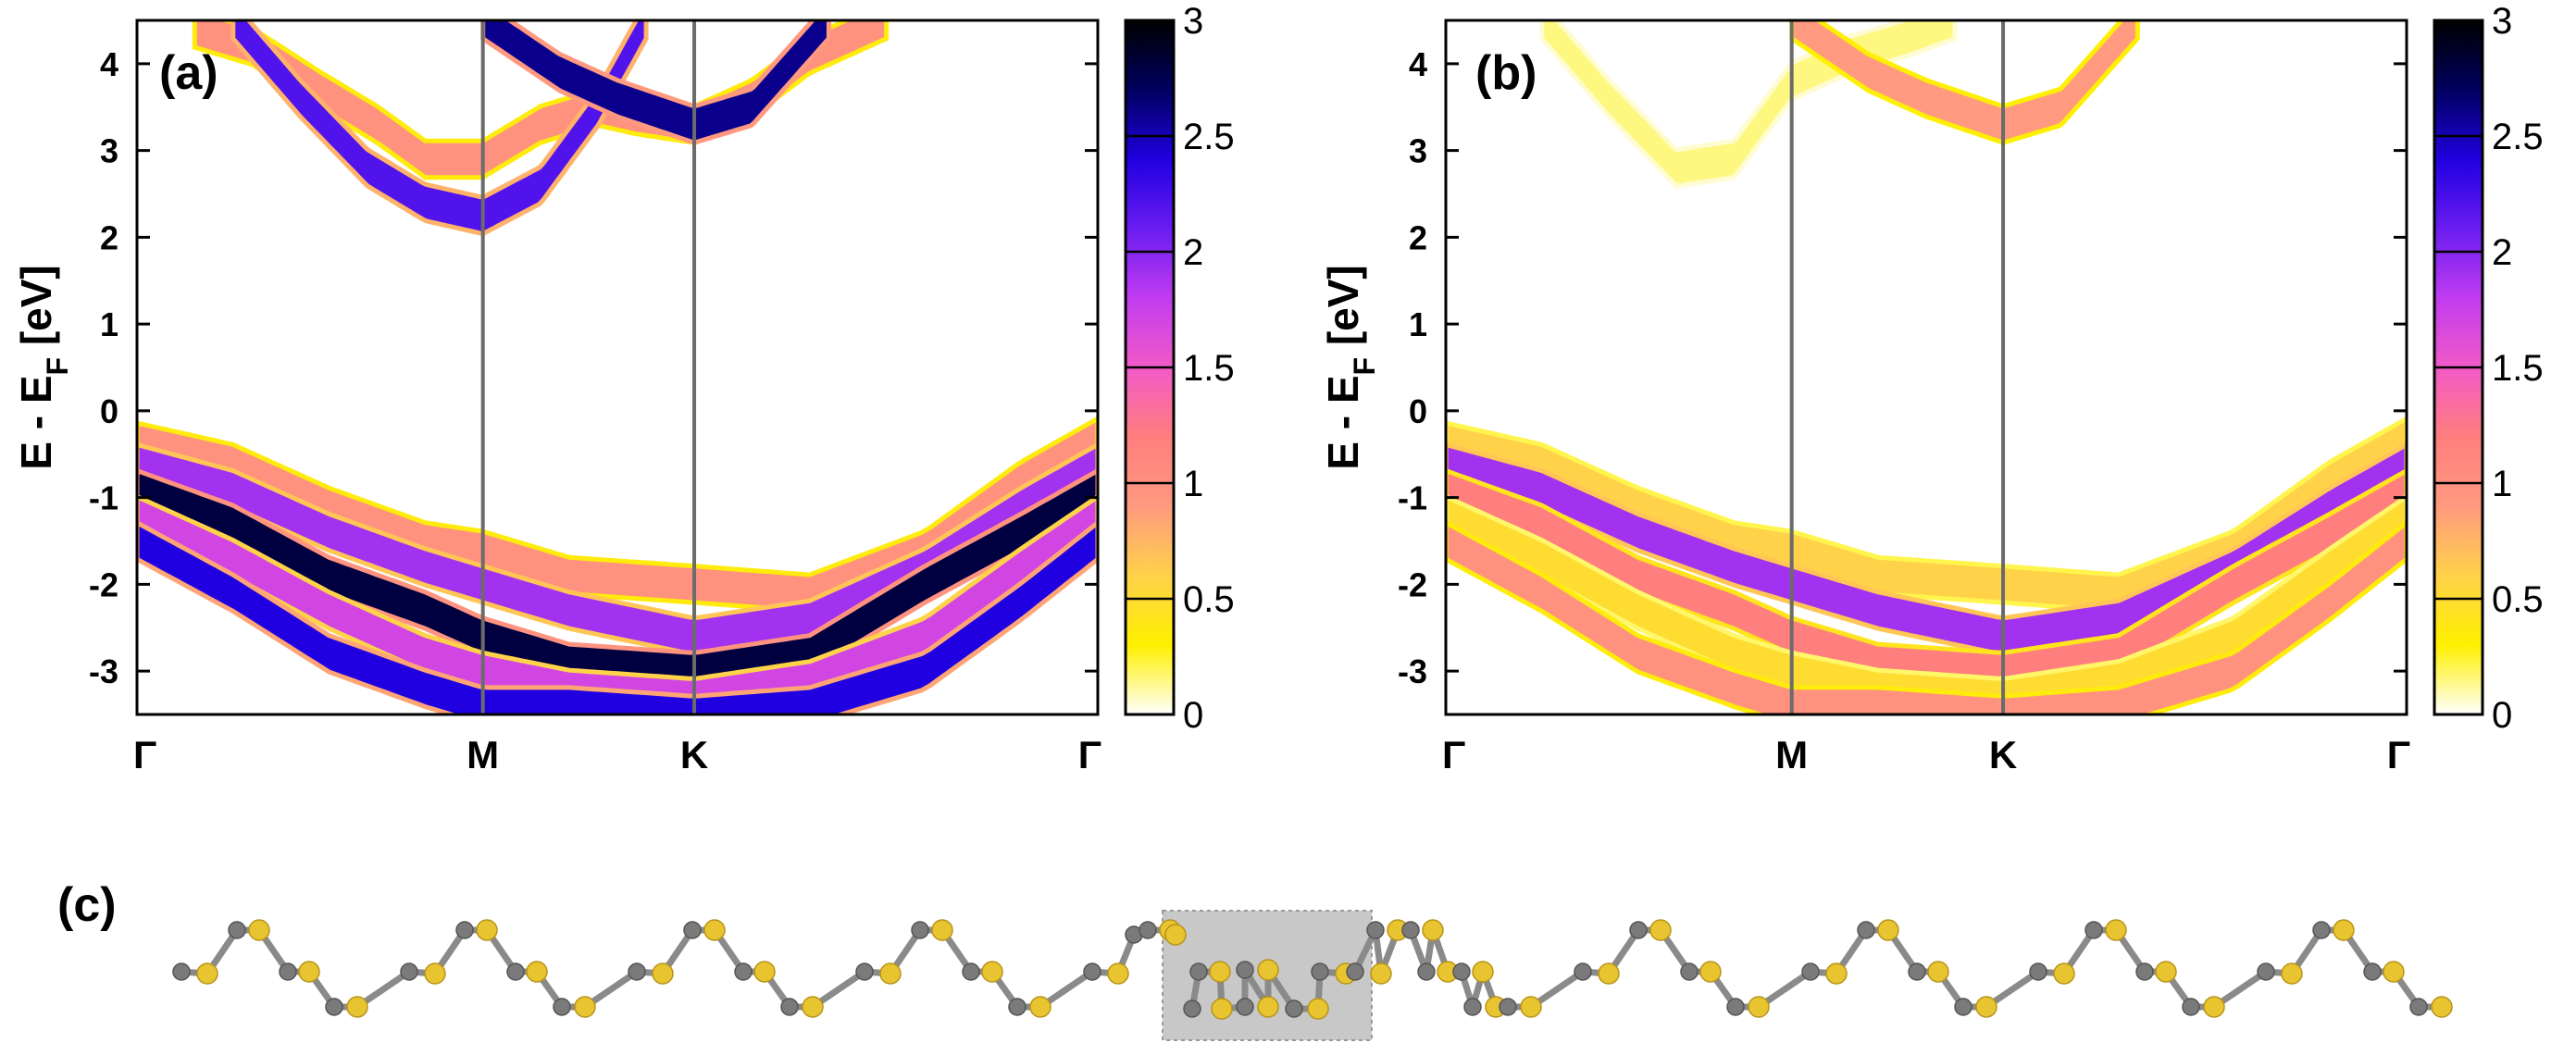 The image size is (2576, 1043). What do you see at coordinates (1506, 73) in the screenshot?
I see `panel-label: (b)` at bounding box center [1506, 73].